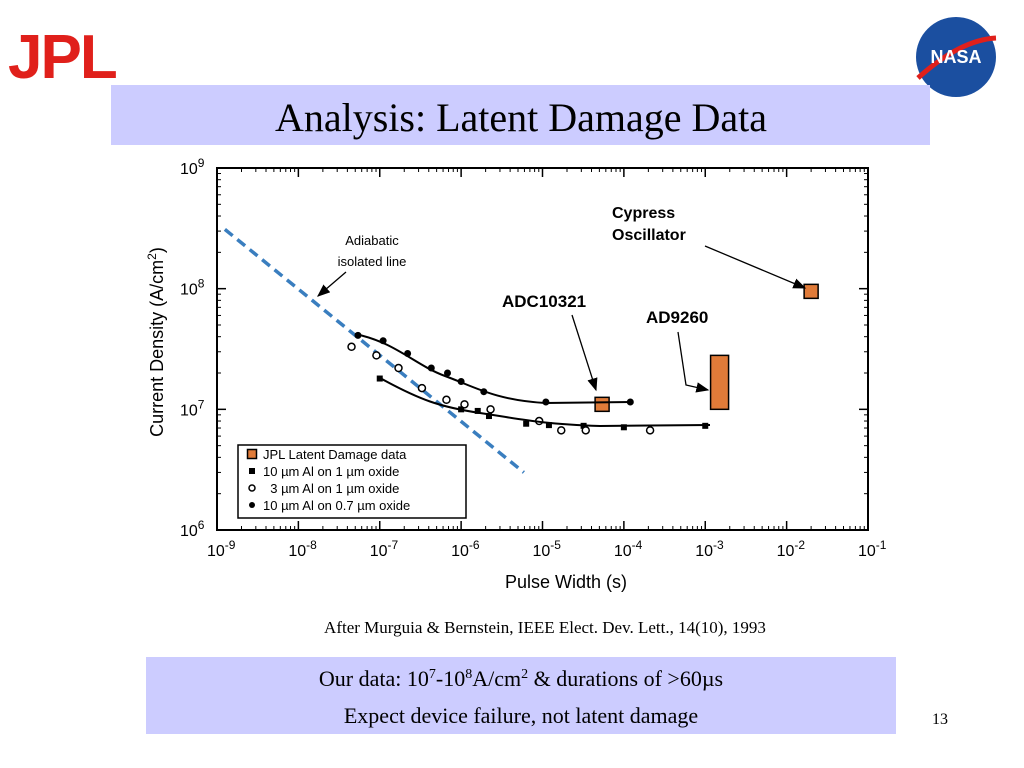 The height and width of the screenshot is (768, 1024). What do you see at coordinates (465, 549) in the screenshot?
I see `x-tick-label: 10⁻⁶` at bounding box center [465, 549].